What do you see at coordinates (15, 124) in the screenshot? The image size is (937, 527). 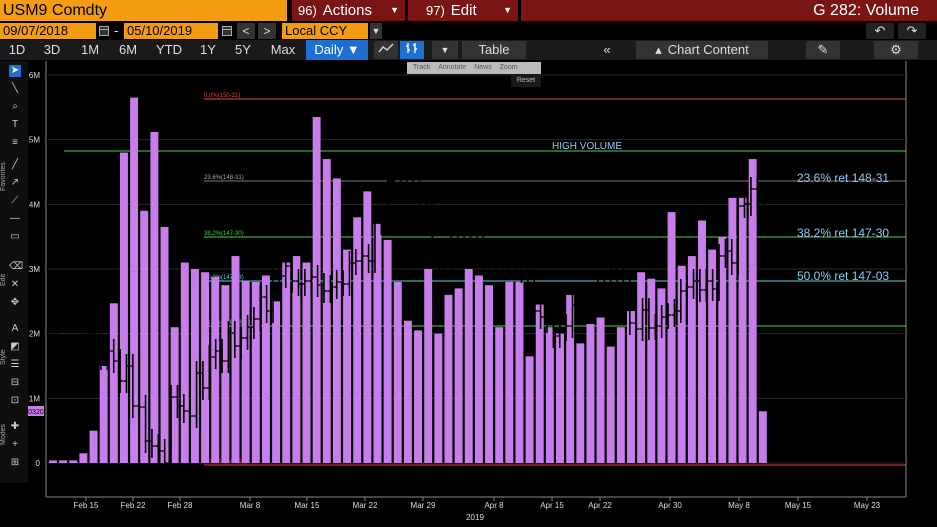 I see `text-tool-icon: T` at bounding box center [15, 124].